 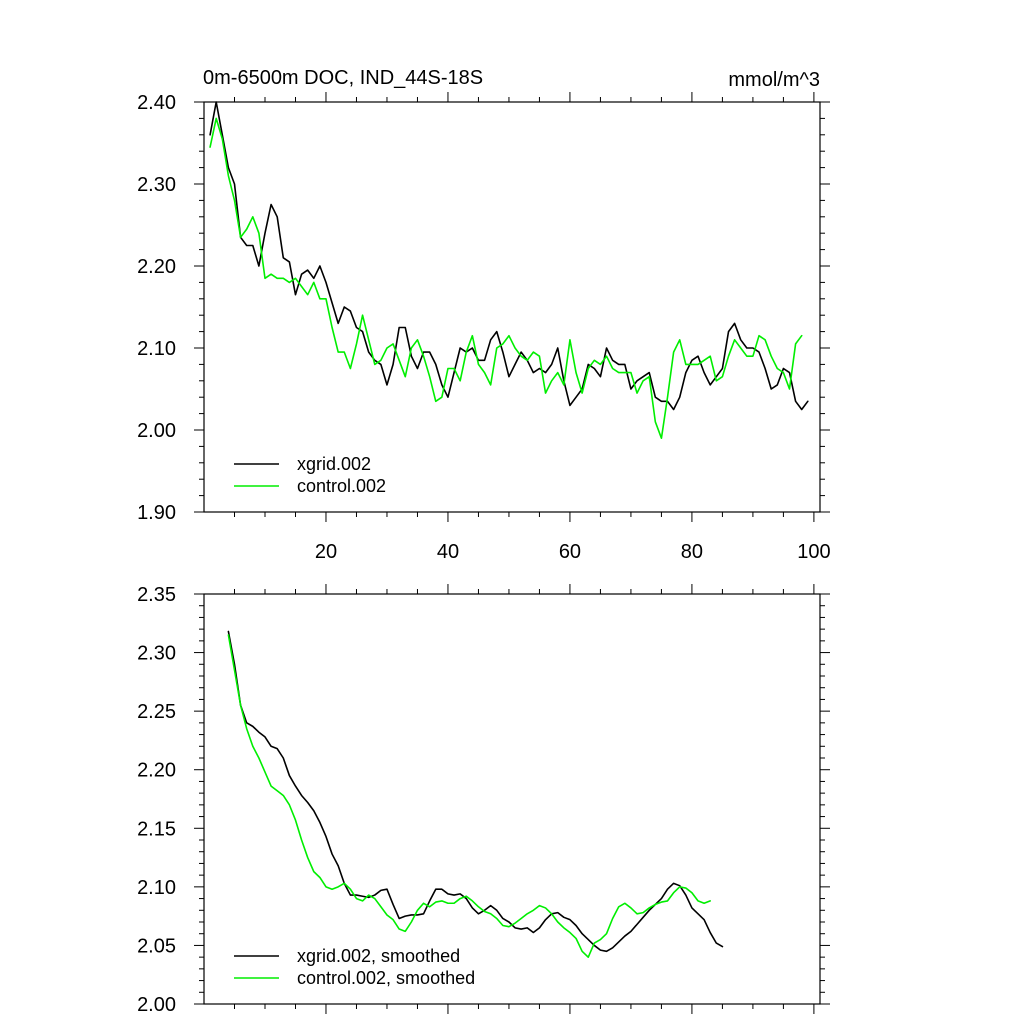 I want to click on top-xtick-label: 40, so click(x=448, y=552).